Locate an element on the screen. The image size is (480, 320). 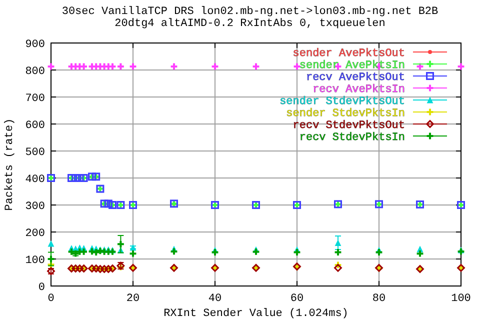
y-tick-label: 400 is located at coordinates (35, 180).